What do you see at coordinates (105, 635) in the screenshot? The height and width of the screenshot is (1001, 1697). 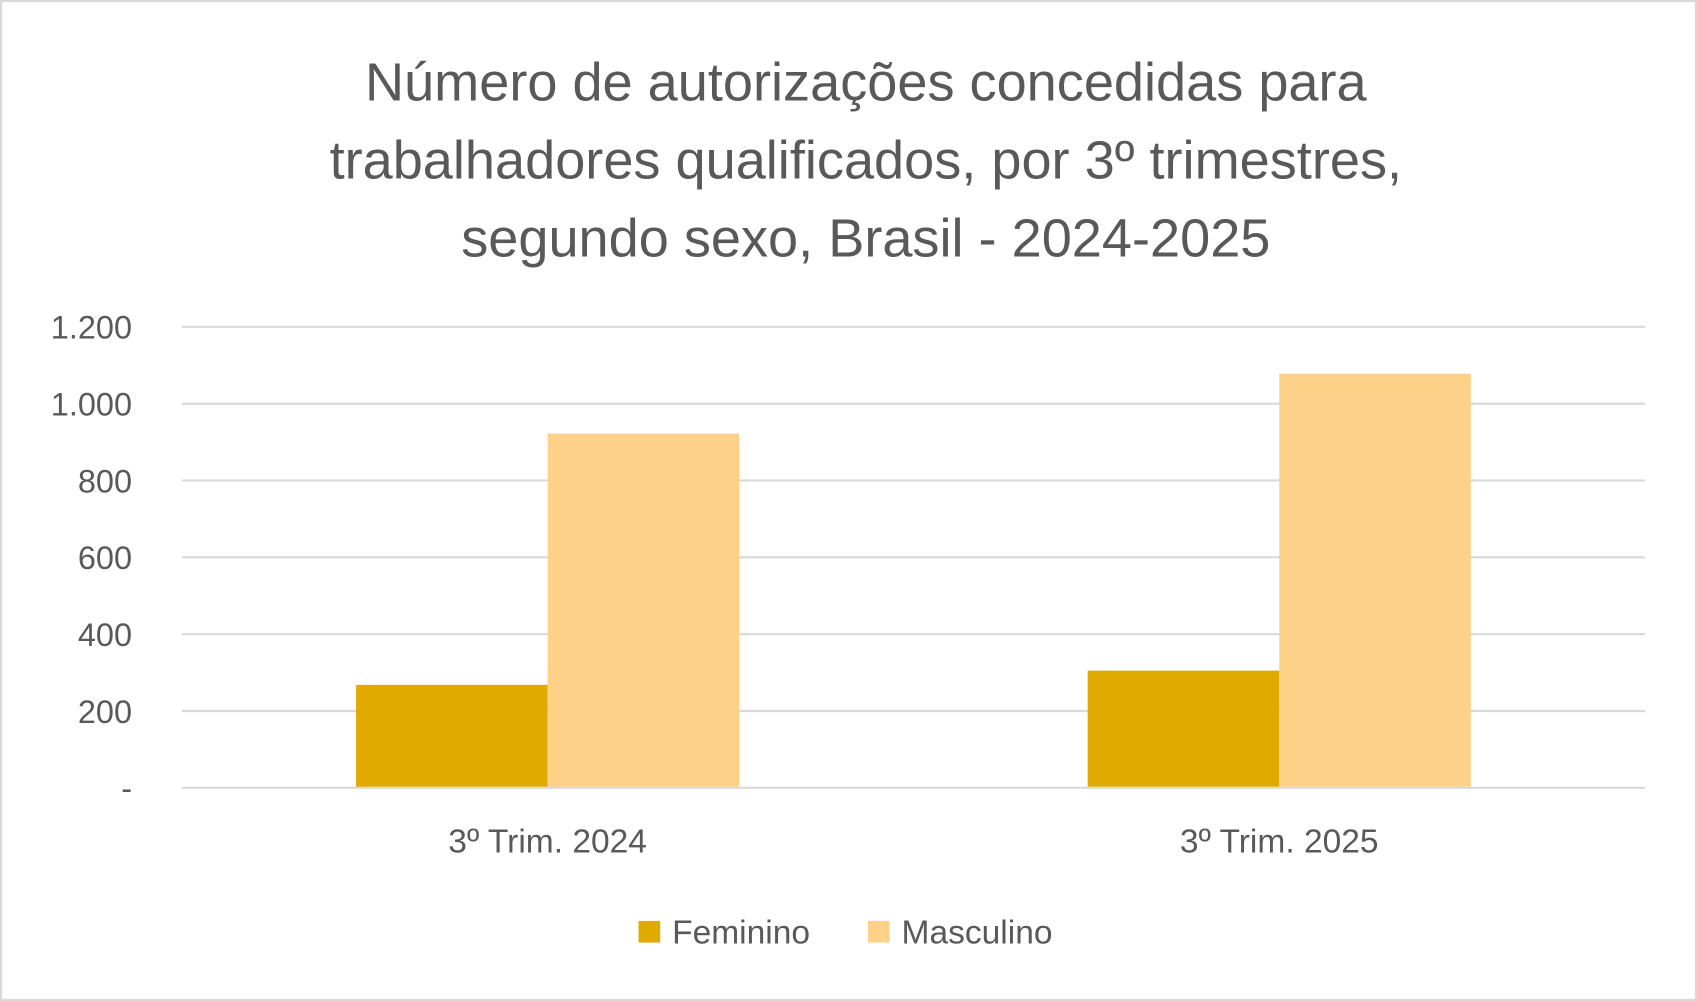 I see `y-tick-label: 400` at bounding box center [105, 635].